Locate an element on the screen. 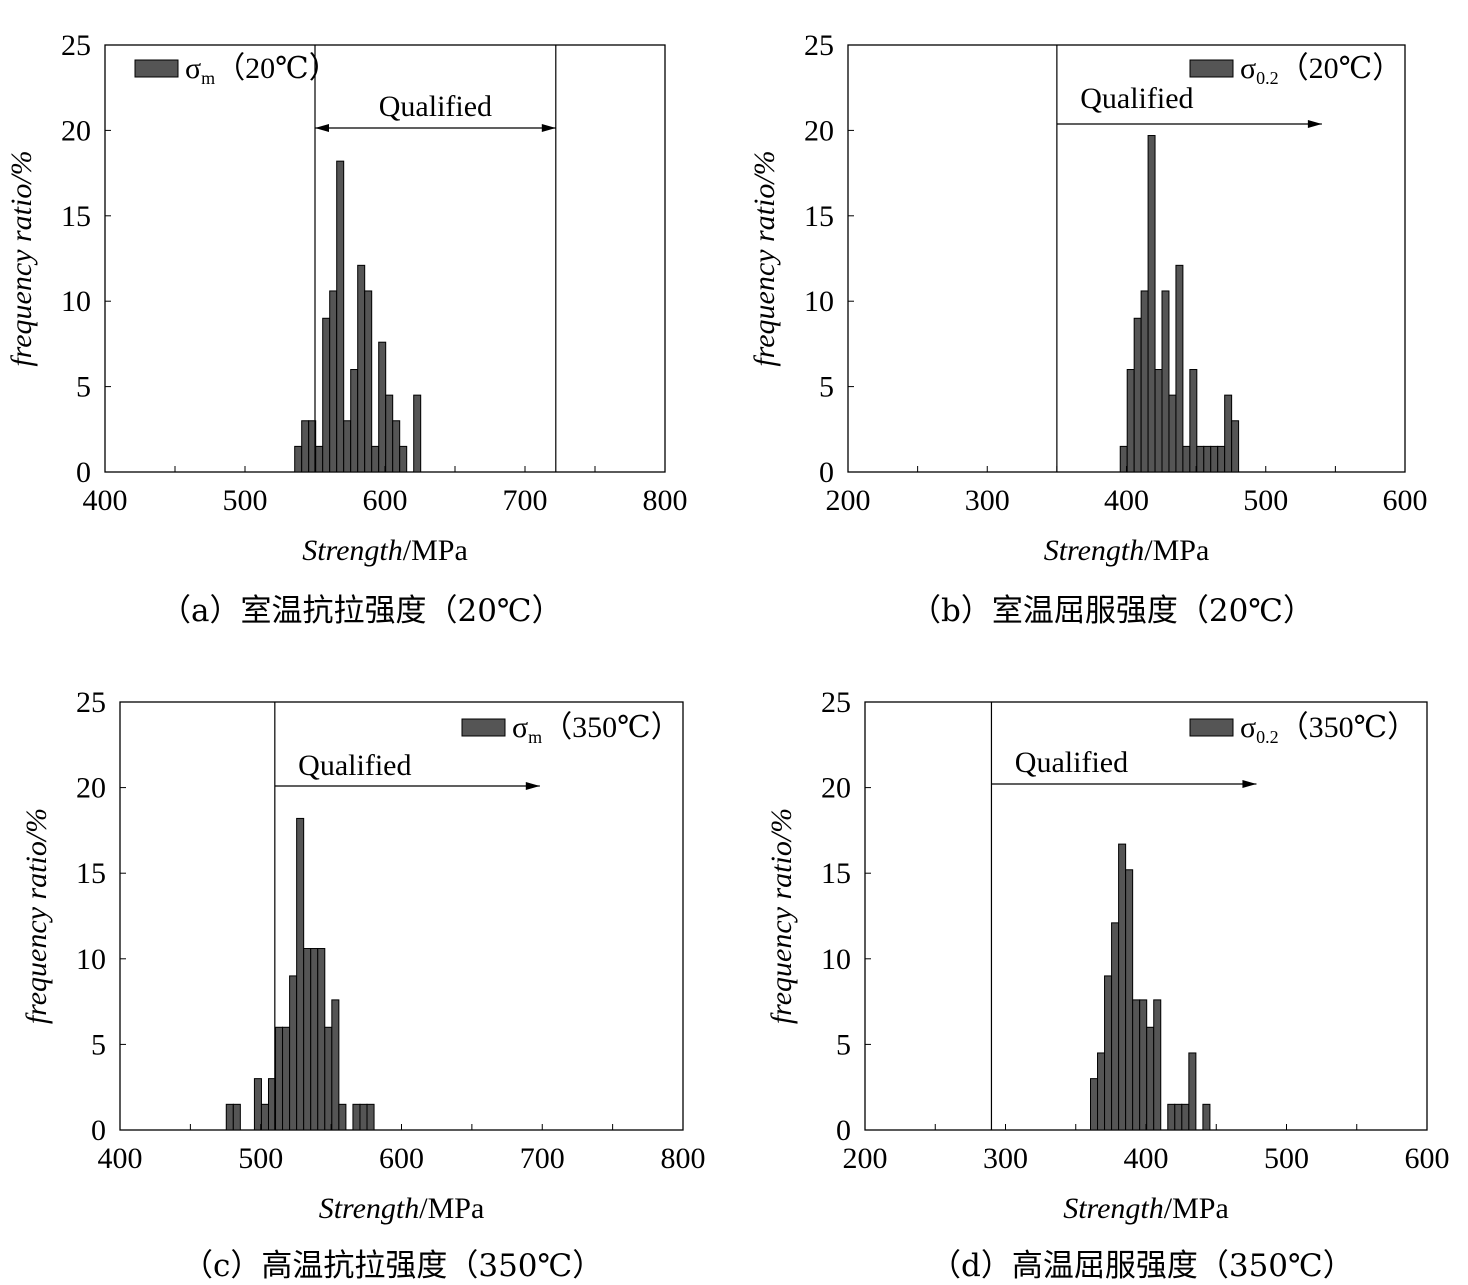 The image size is (1468, 1285). caption-c: （c）高温抗拉强度（350℃） is located at coordinates (393, 1266).